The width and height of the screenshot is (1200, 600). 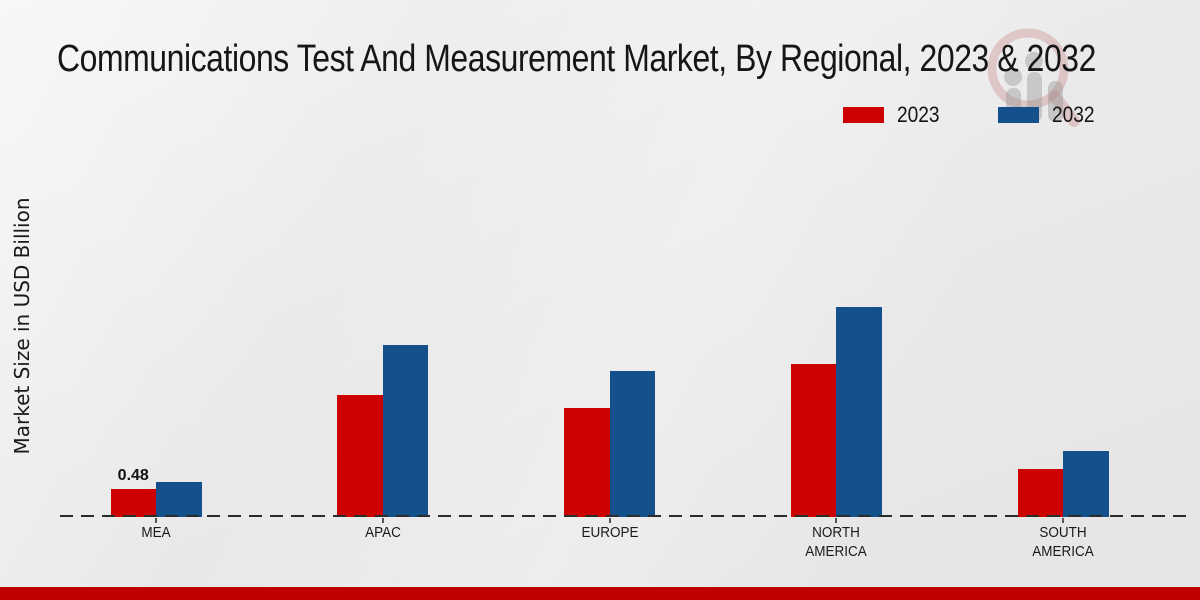 What do you see at coordinates (632, 444) in the screenshot?
I see `bar-2032-europe` at bounding box center [632, 444].